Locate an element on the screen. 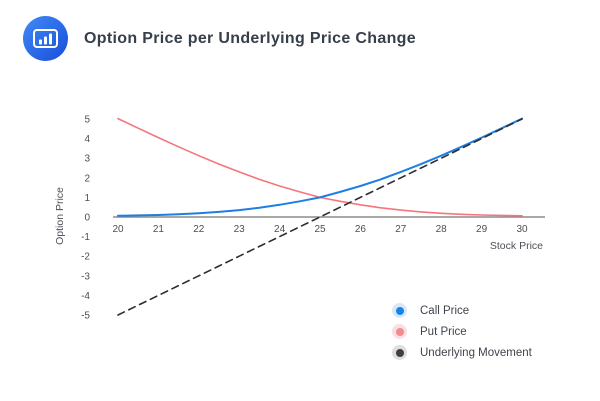  legend-dot-underlying-movement is located at coordinates (399, 352).